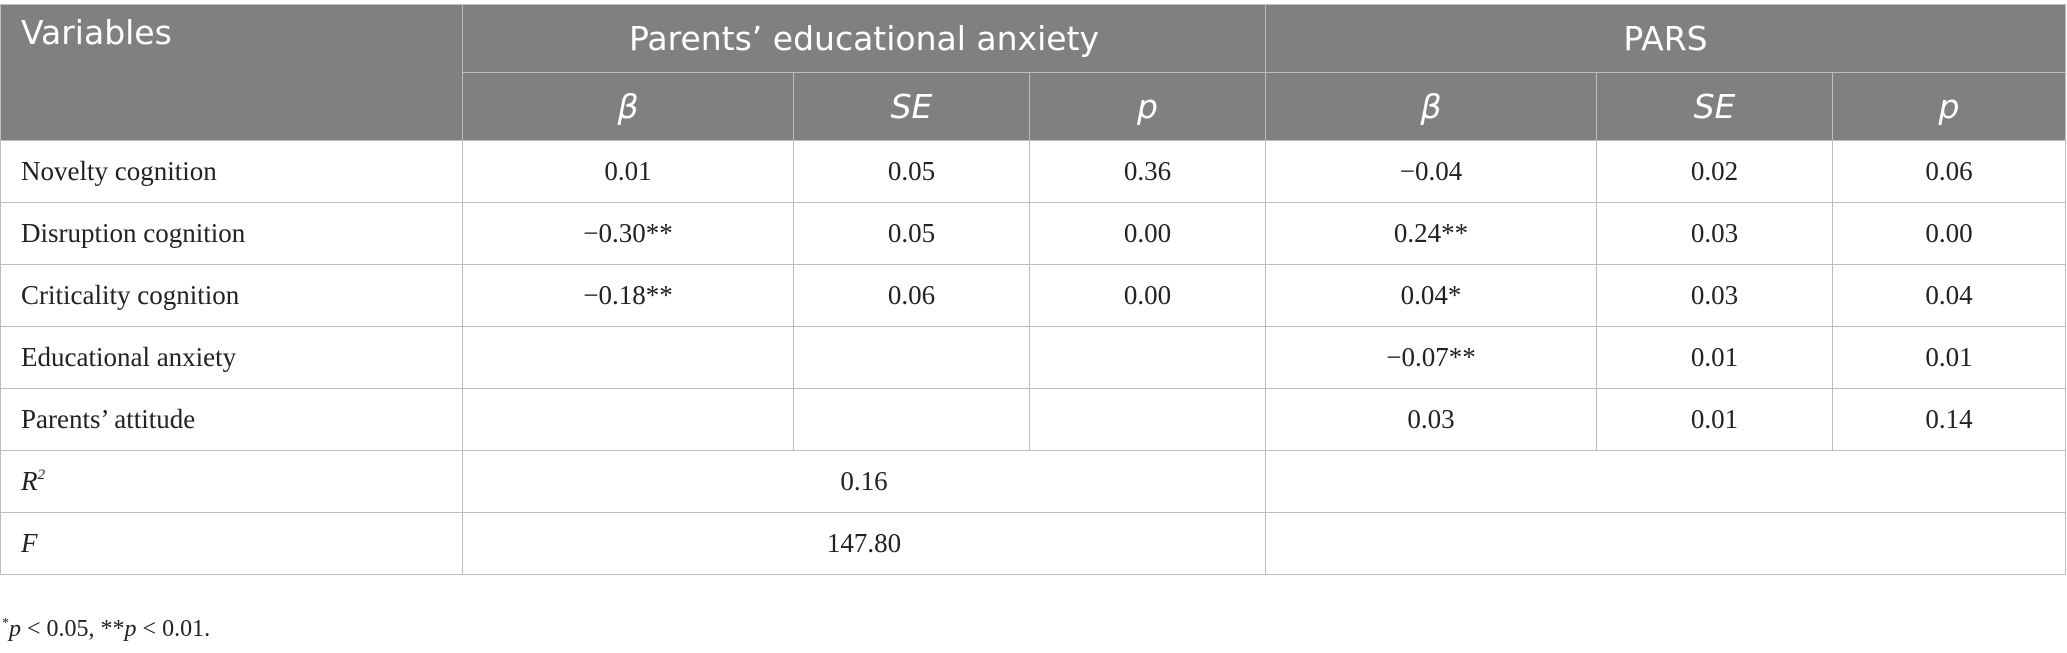  I want to click on cell-pea-beta: −0.30**, so click(628, 233).